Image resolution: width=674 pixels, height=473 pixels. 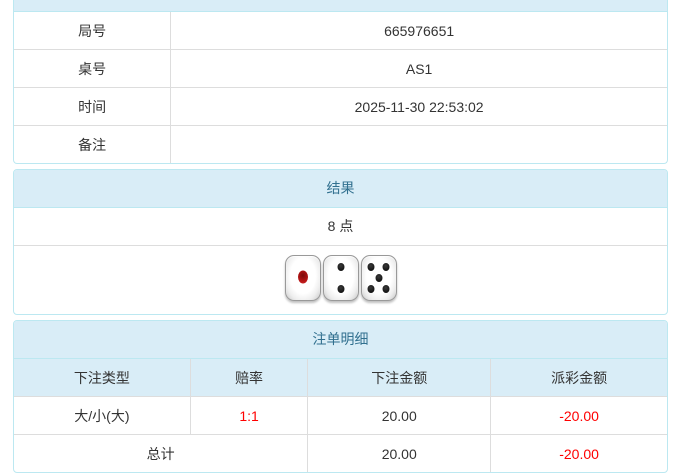 I want to click on total-row: 总计 20.00 -20.00, so click(x=340, y=453).